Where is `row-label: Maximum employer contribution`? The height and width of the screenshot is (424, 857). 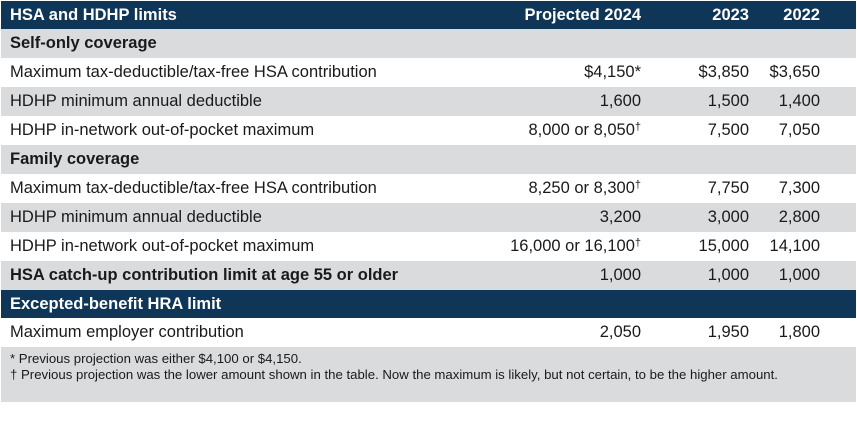 row-label: Maximum employer contribution is located at coordinates (238, 332).